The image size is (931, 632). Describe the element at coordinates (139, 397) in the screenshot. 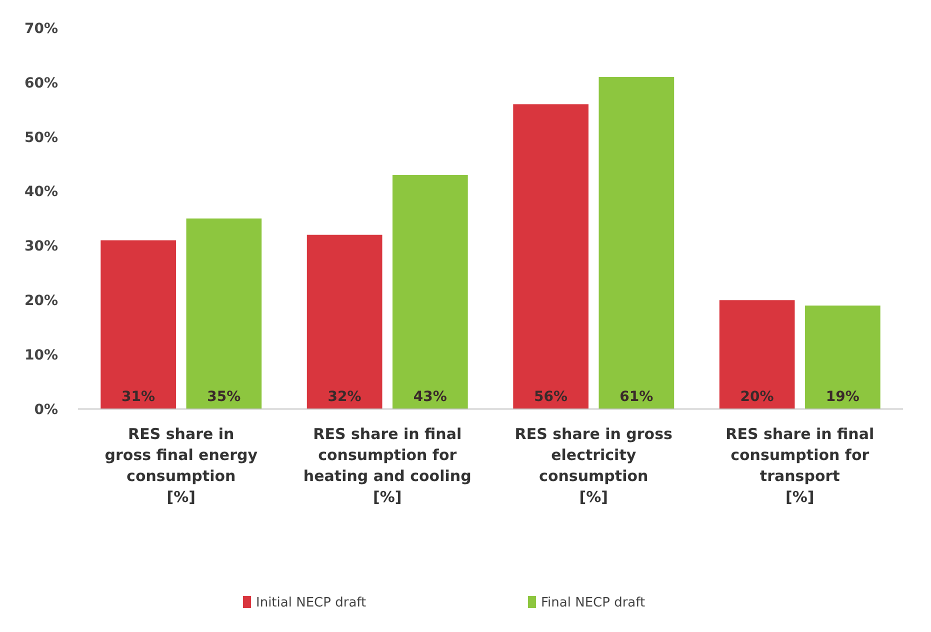

I see `data-label: 31%` at that location.